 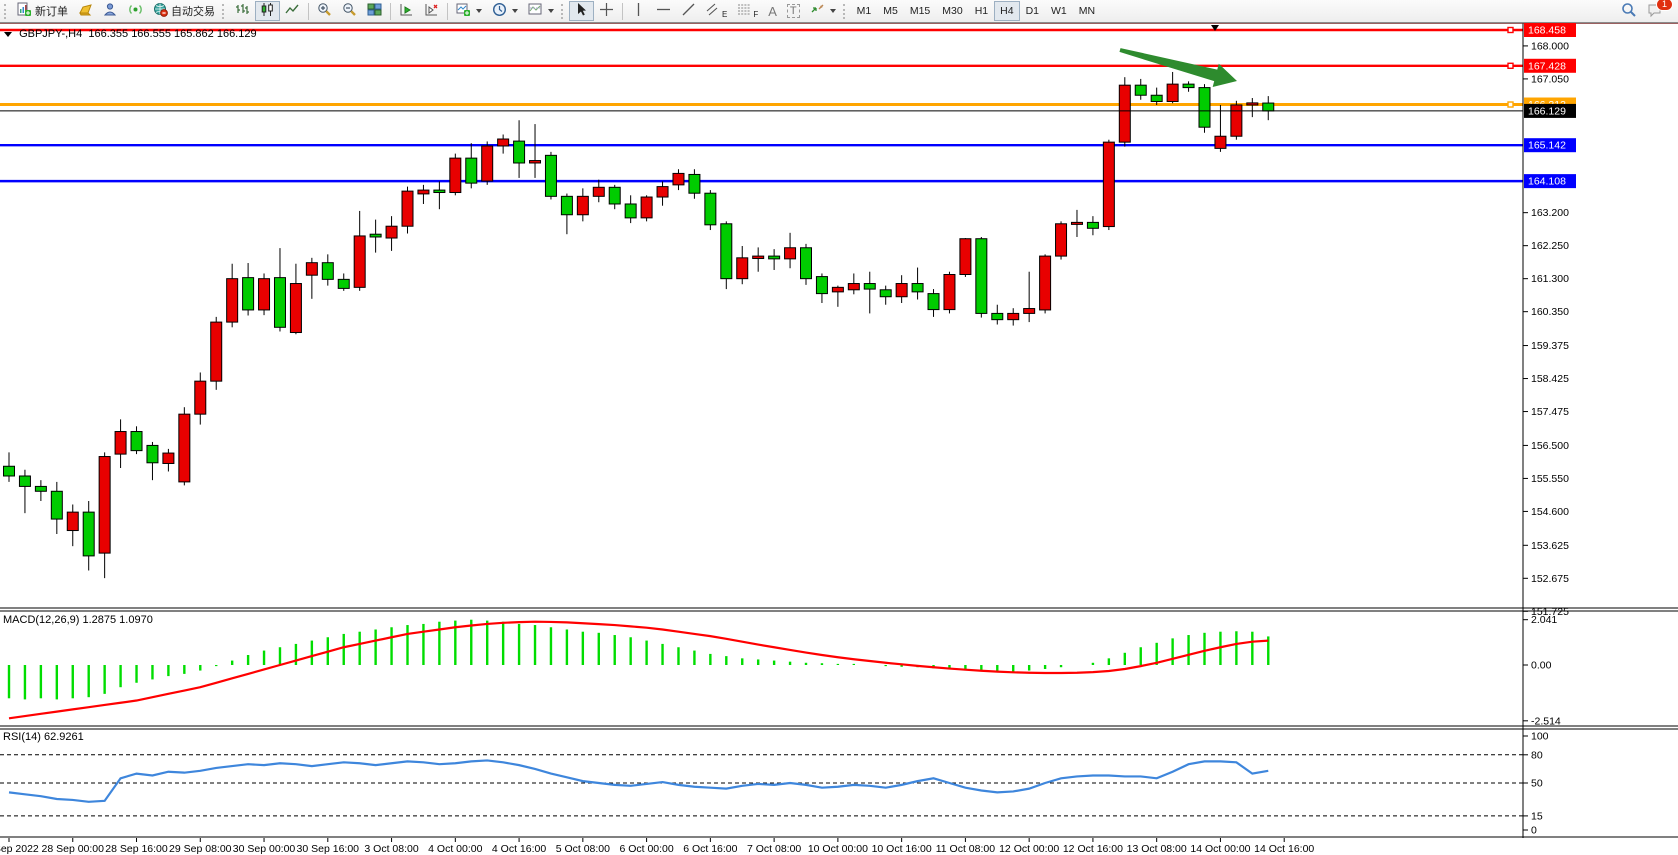 I want to click on chevron-down-icon, so click(x=551, y=11).